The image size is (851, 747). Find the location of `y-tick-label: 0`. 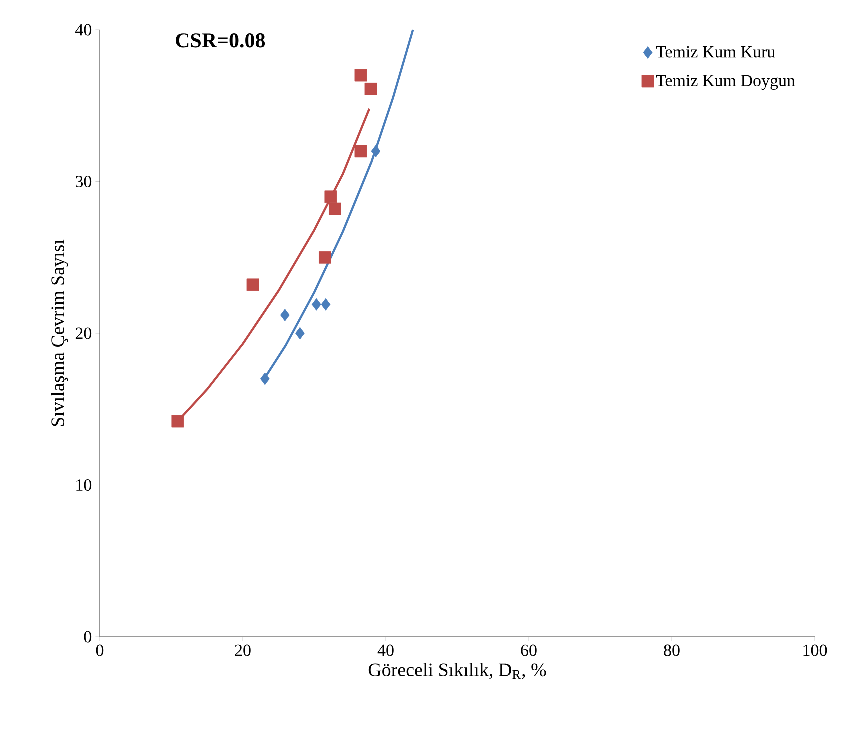

y-tick-label: 0 is located at coordinates (88, 637).